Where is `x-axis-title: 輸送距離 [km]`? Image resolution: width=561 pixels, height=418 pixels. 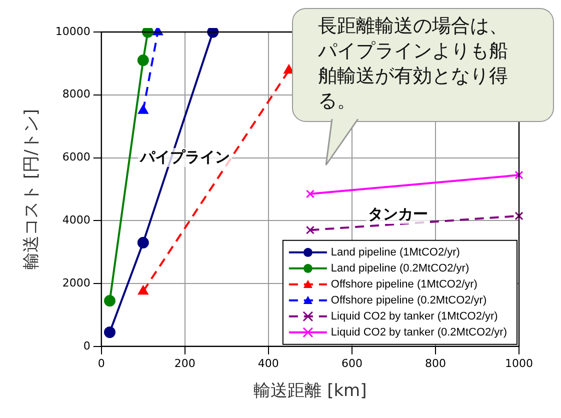 x-axis-title: 輸送距離 [km] is located at coordinates (310, 391).